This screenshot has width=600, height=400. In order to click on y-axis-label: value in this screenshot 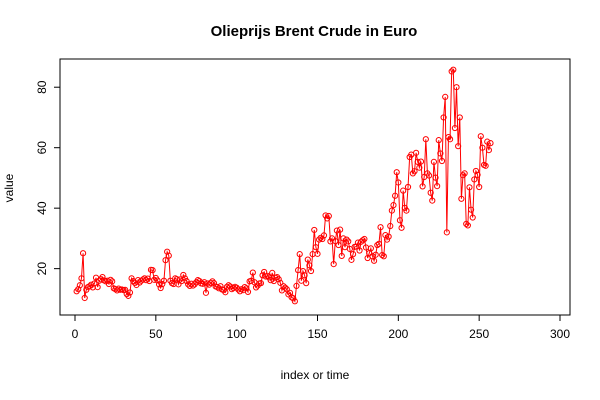, I will do `click(9, 187)`.